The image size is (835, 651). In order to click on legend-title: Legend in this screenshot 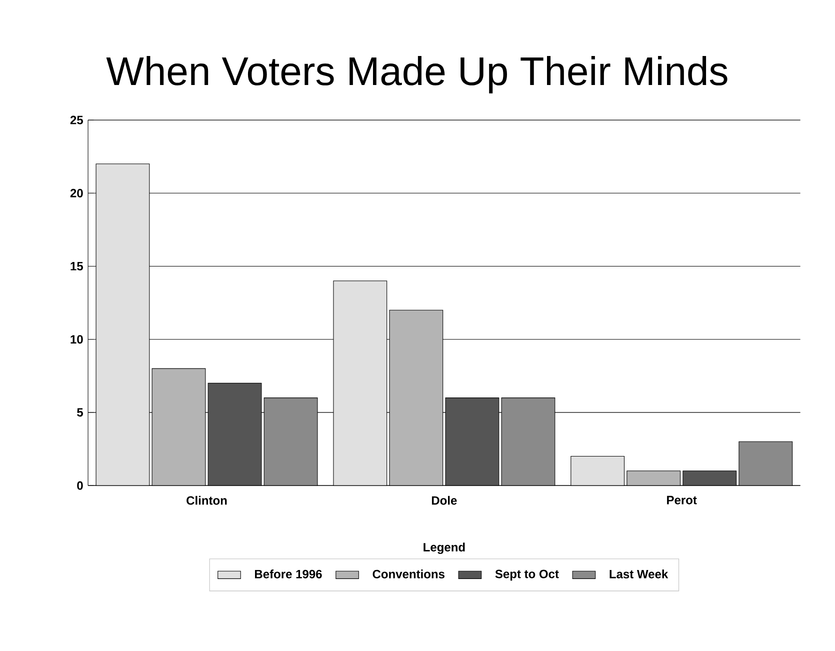, I will do `click(444, 548)`.